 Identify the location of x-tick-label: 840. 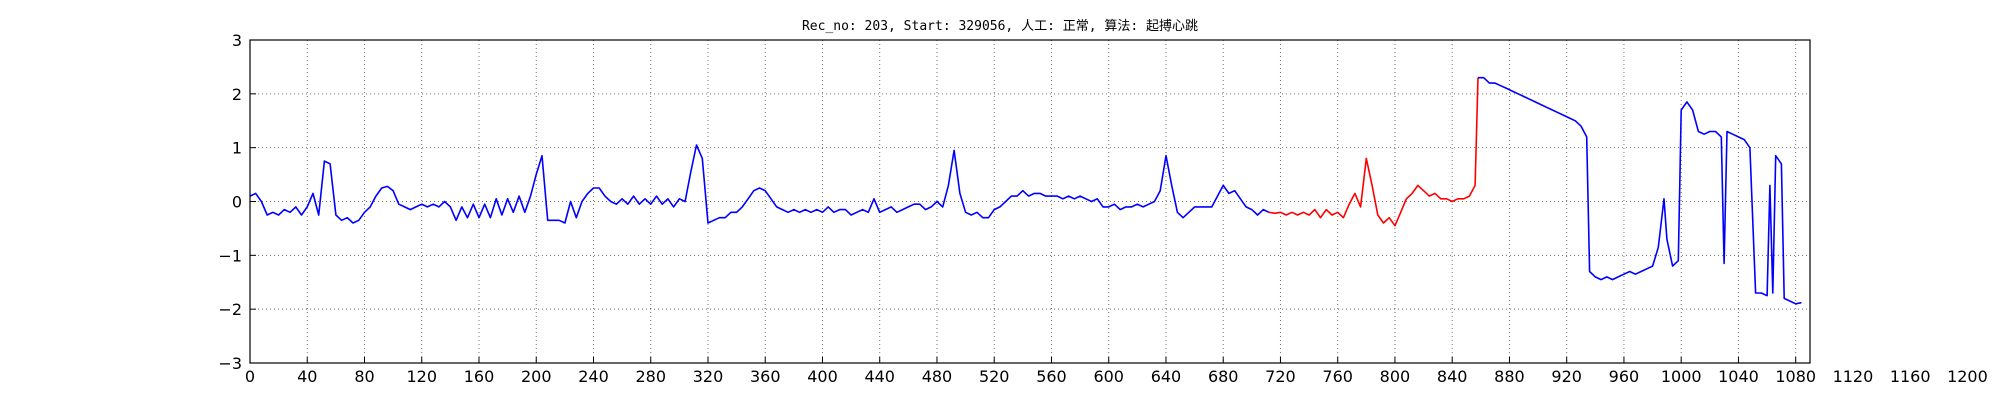
(1452, 376).